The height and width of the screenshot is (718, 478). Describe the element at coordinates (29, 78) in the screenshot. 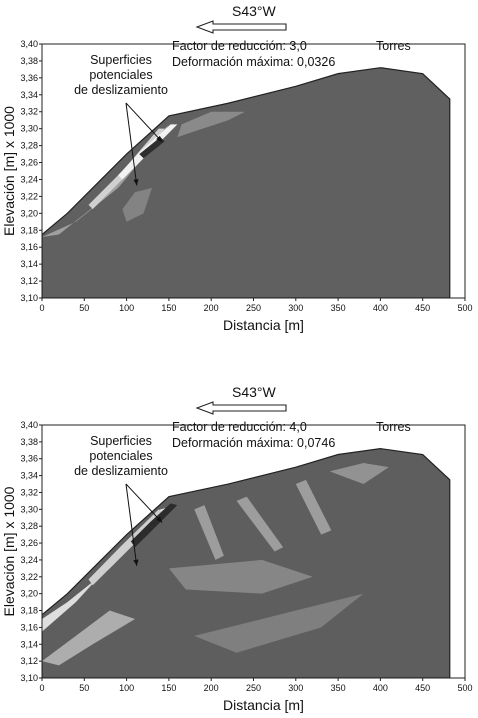

I see `chart-1-y-tick-label: 3,36` at that location.